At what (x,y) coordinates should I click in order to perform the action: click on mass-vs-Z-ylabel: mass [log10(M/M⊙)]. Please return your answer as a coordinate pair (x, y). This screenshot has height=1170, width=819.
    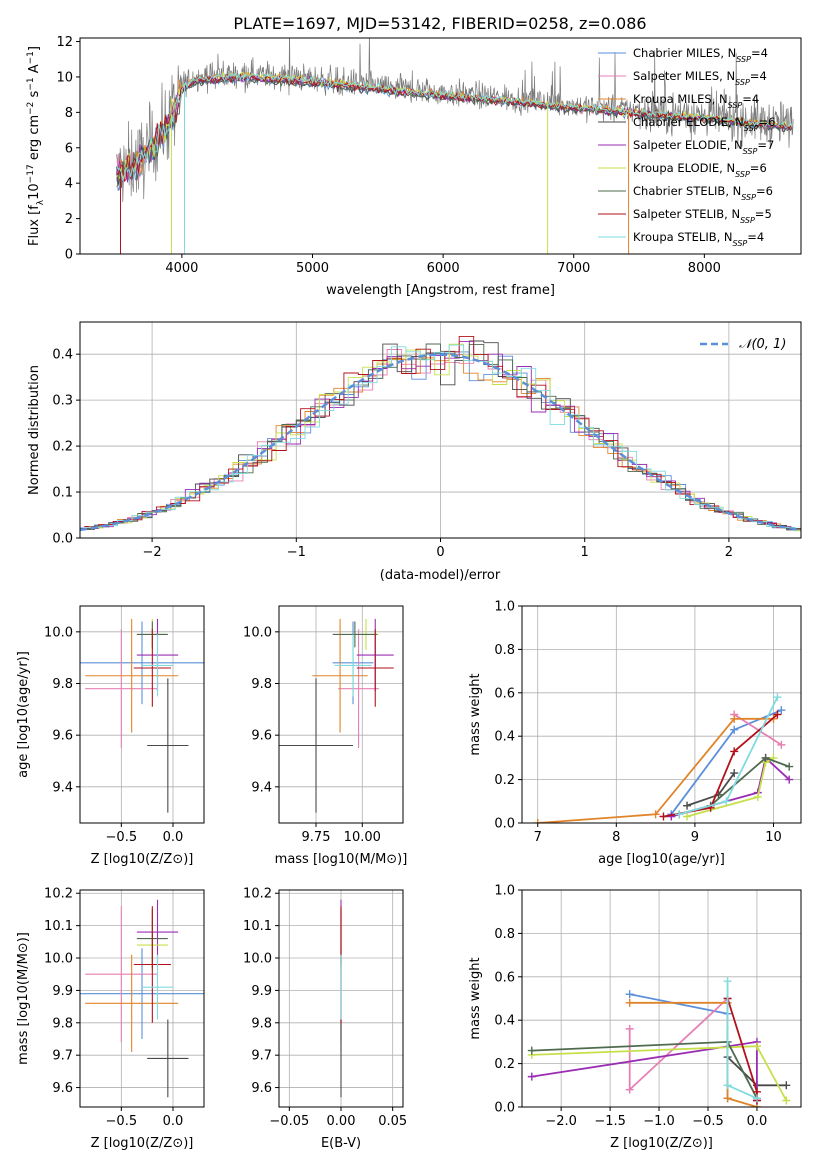
    Looking at the image, I should click on (23, 998).